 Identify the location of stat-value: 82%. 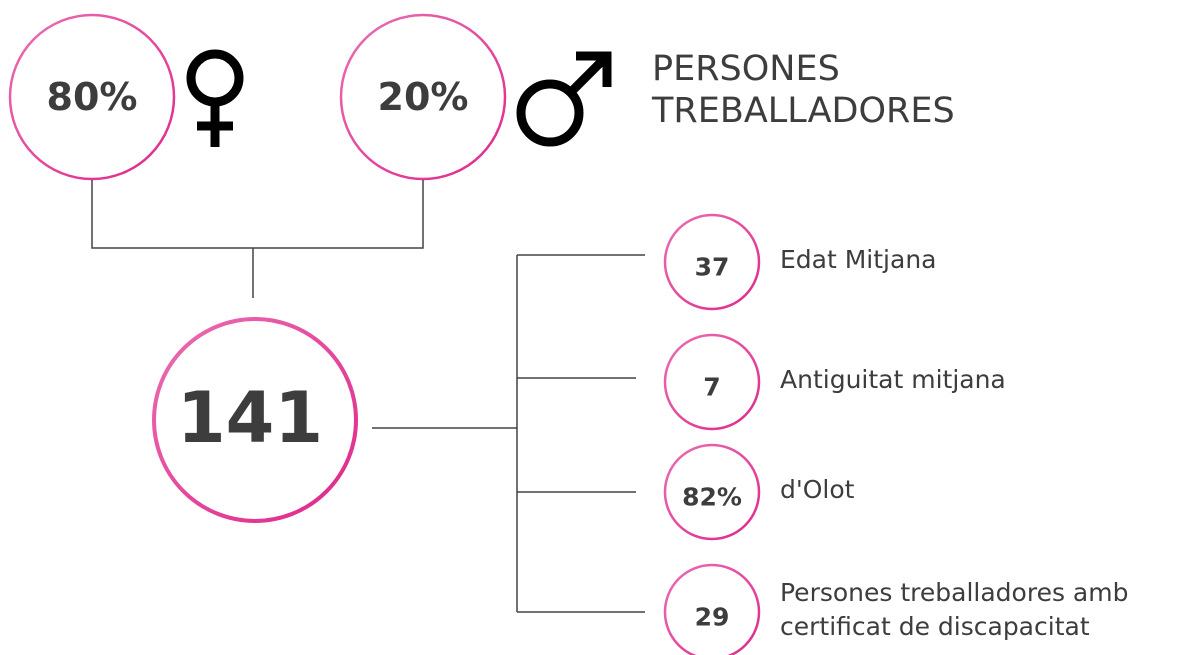
(712, 497).